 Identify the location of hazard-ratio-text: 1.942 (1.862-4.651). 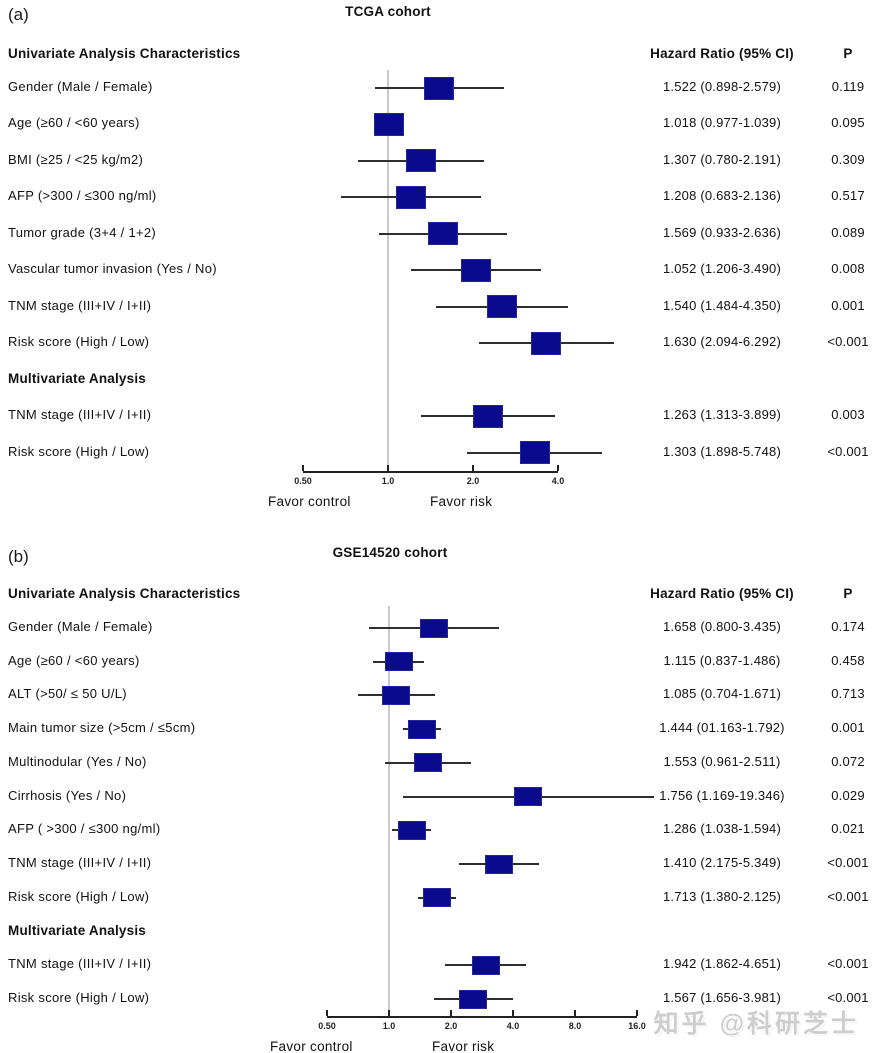
(722, 964).